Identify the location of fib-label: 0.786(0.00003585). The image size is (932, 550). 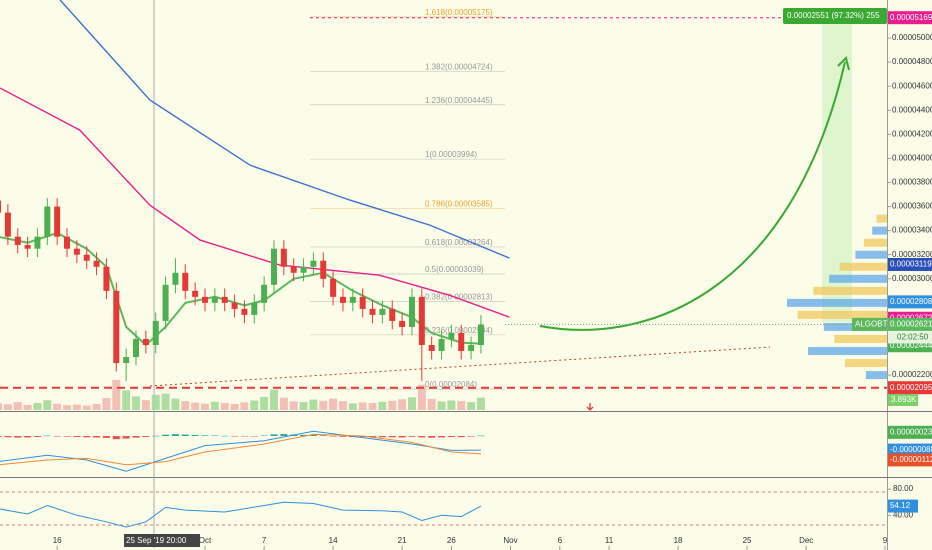
(459, 203).